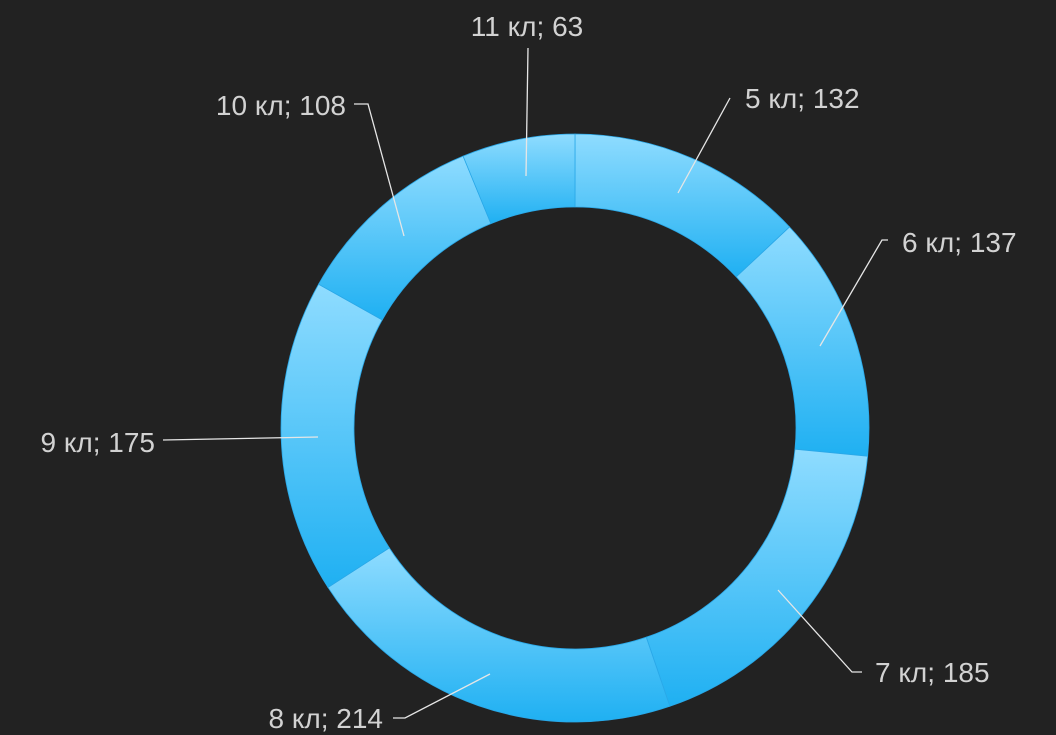 The width and height of the screenshot is (1056, 735). Describe the element at coordinates (97, 442) in the screenshot. I see `slice-label-5: 9 кл; 175` at that location.